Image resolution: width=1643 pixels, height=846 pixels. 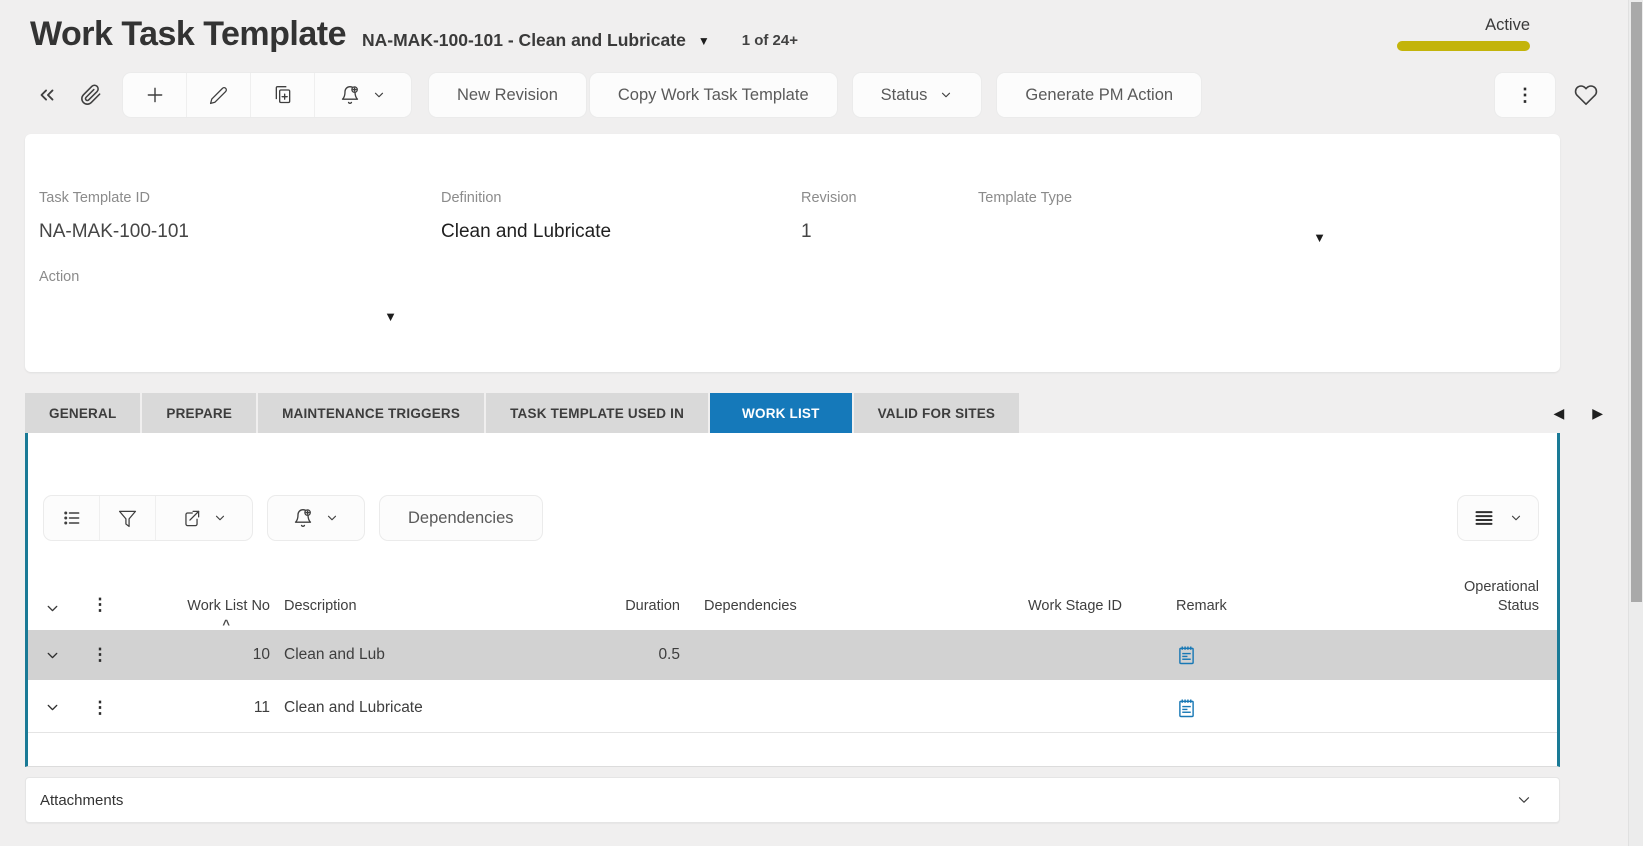 I want to click on tab-work-list: WORK LIST, so click(x=781, y=413).